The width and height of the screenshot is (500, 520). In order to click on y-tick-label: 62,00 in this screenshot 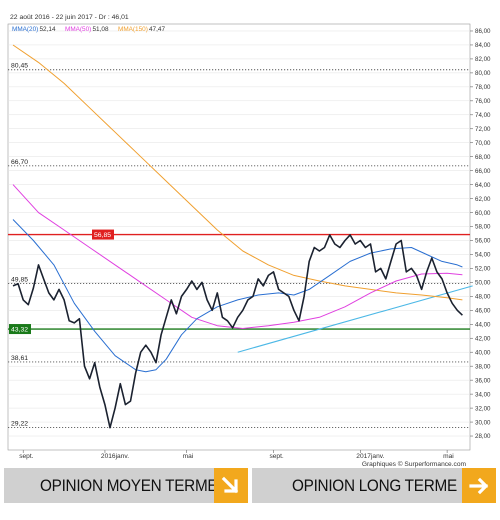, I will do `click(483, 199)`.